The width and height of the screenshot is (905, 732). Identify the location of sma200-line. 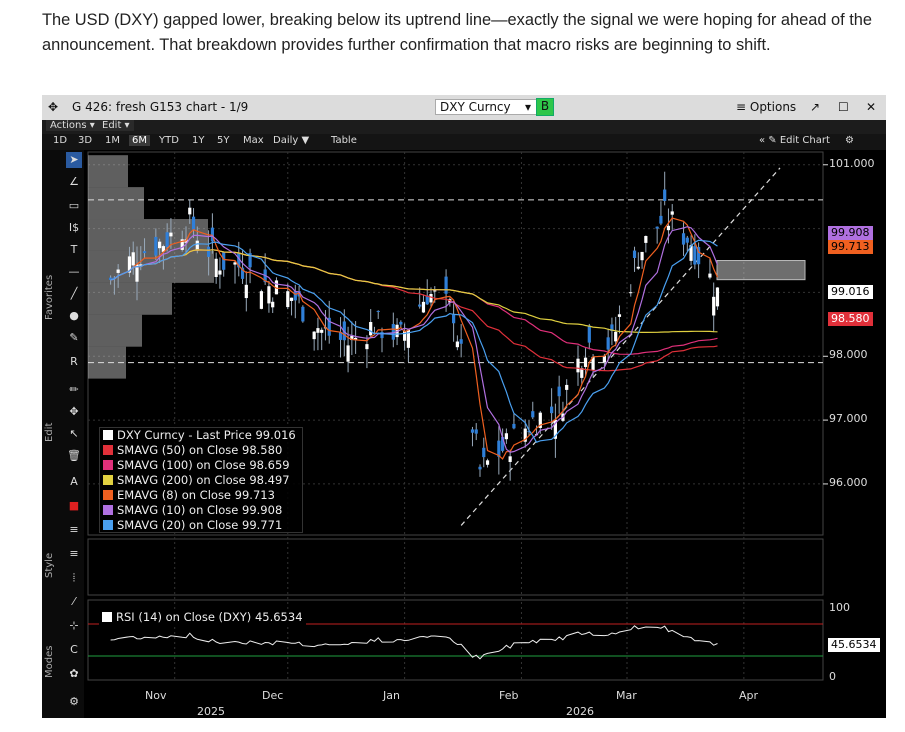
(414, 291).